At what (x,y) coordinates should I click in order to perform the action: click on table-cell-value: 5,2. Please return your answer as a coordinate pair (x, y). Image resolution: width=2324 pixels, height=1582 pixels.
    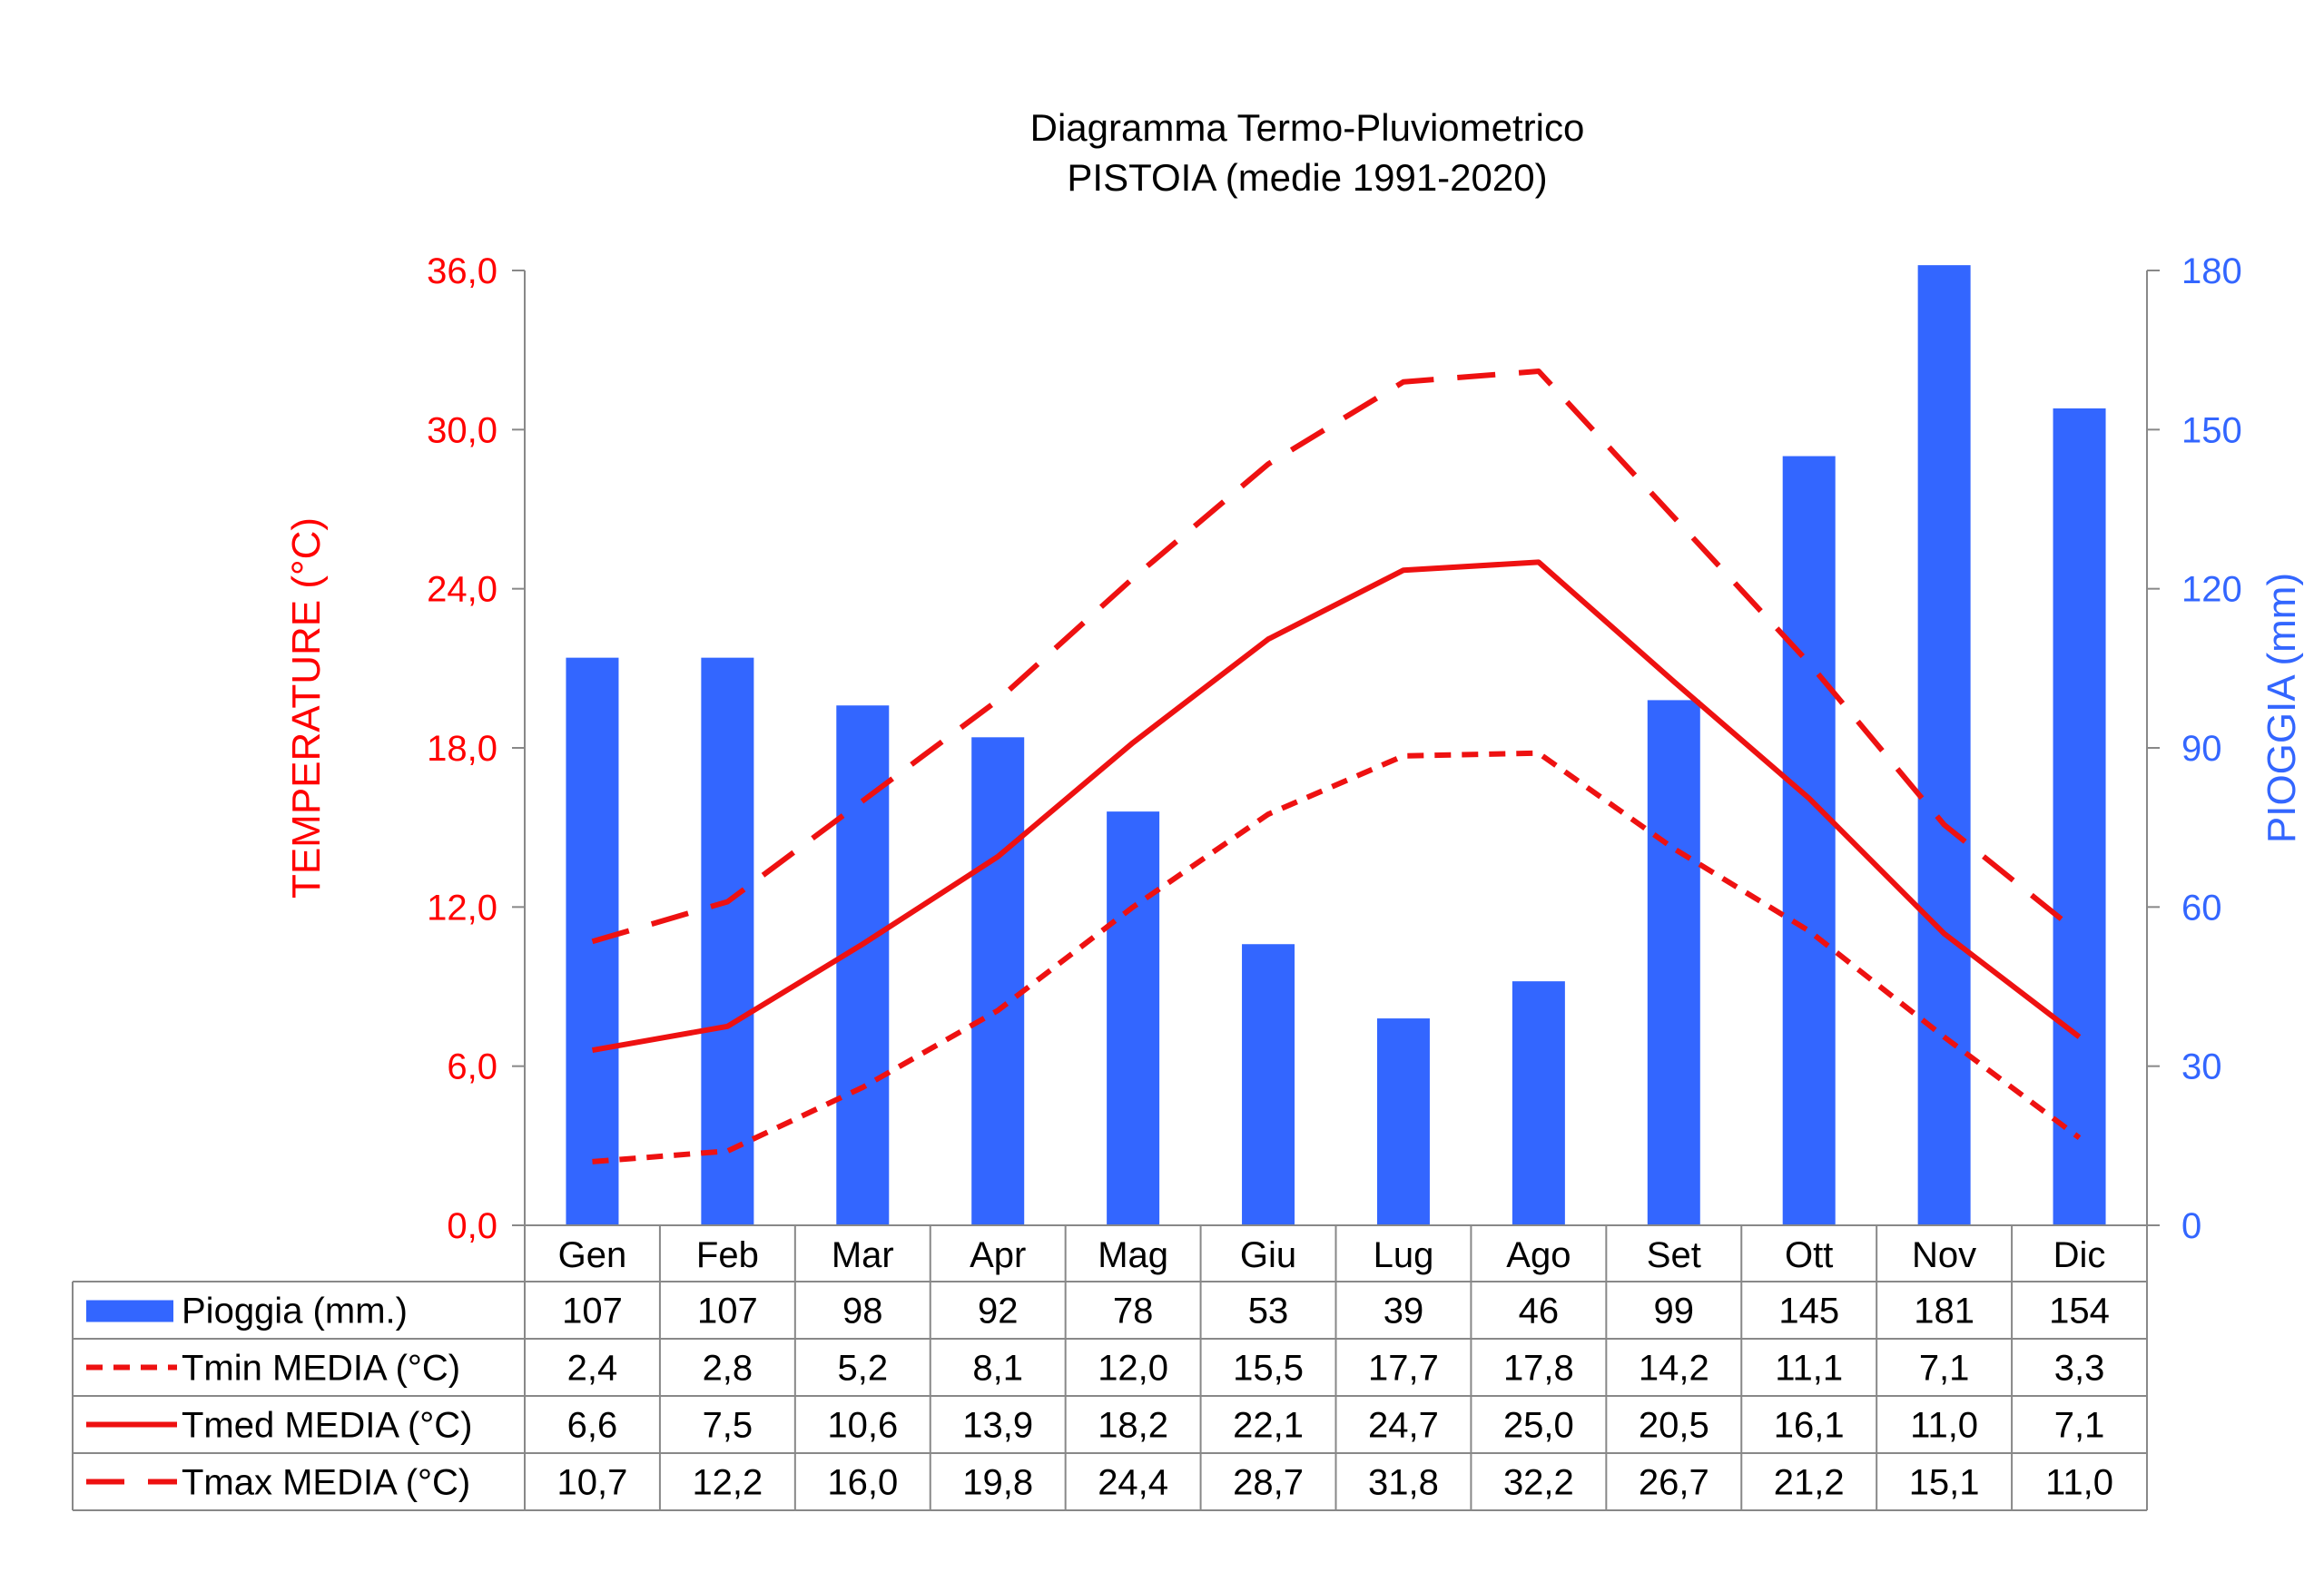
    Looking at the image, I should click on (862, 1369).